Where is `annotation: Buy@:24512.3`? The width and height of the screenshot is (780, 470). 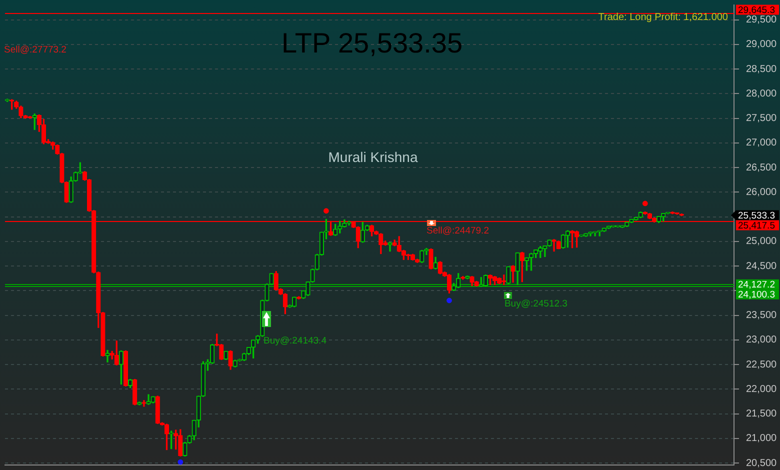 annotation: Buy@:24512.3 is located at coordinates (536, 304).